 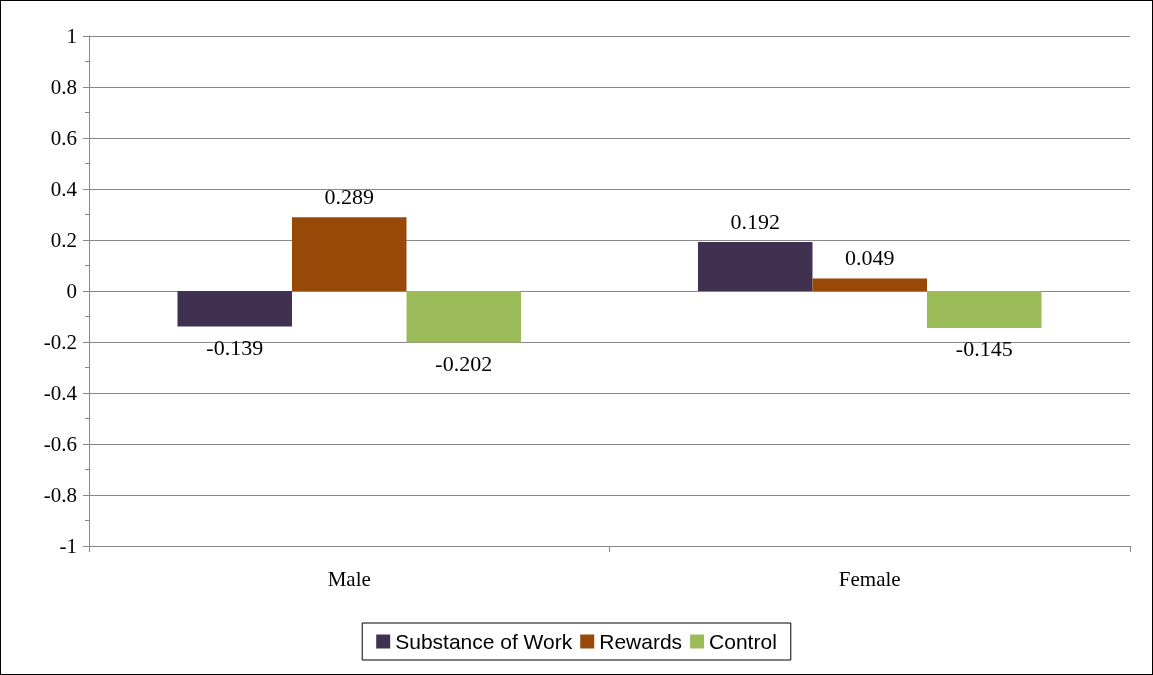 What do you see at coordinates (349, 578) in the screenshot?
I see `x-tick-label: Male` at bounding box center [349, 578].